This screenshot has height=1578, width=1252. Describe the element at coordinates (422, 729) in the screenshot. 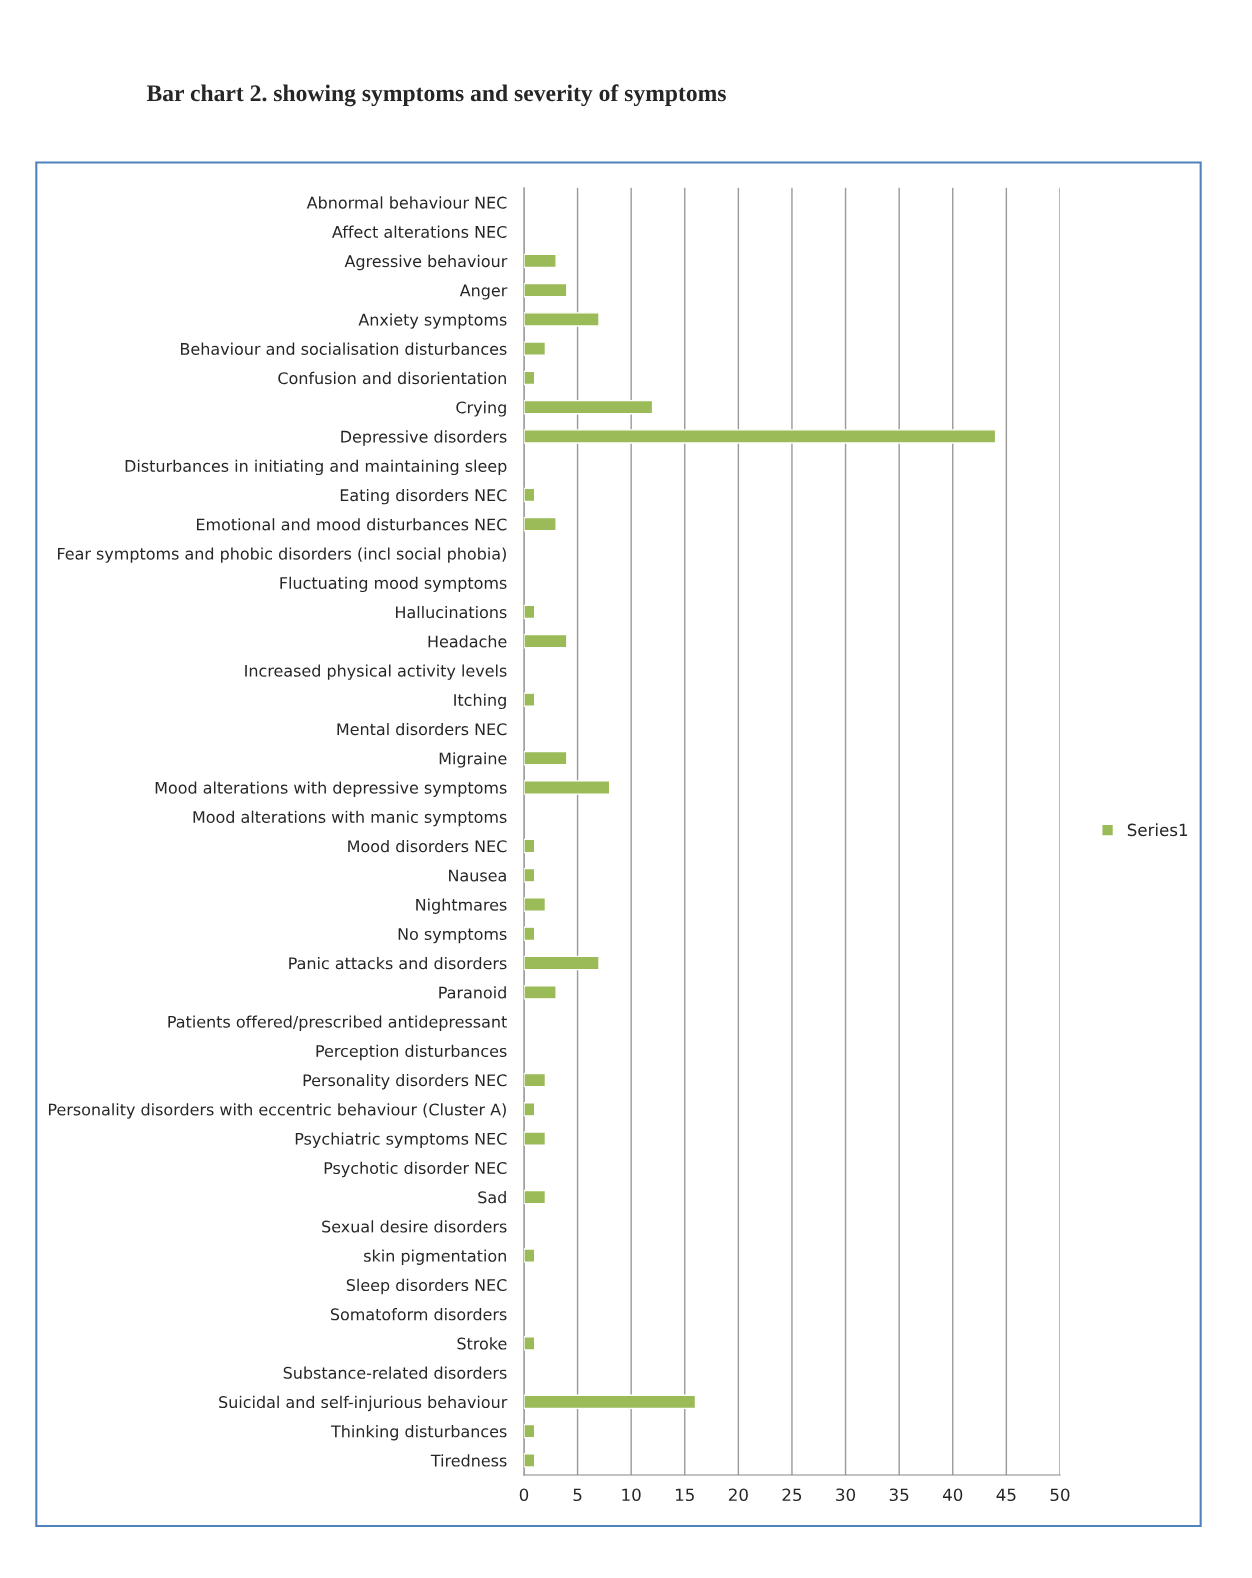

I see `y-tick-label: Mental disorders NEC` at that location.